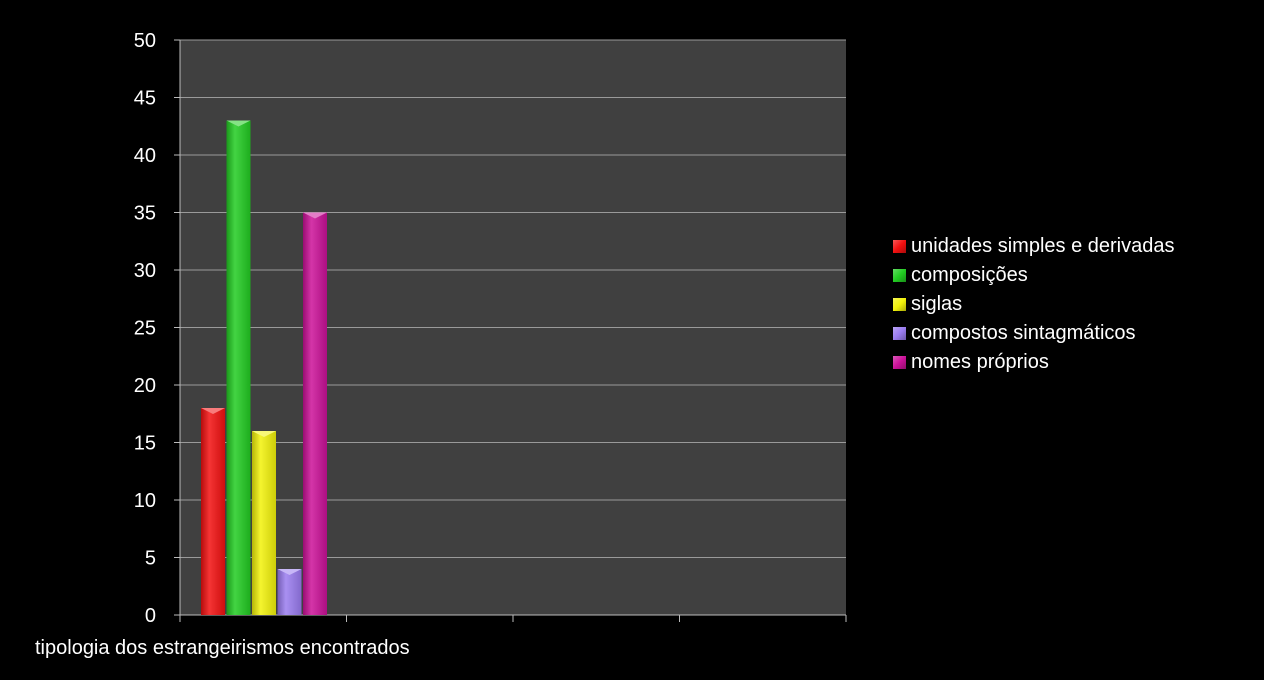 The image size is (1264, 680). What do you see at coordinates (145, 99) in the screenshot?
I see `y-tick-label: 45` at bounding box center [145, 99].